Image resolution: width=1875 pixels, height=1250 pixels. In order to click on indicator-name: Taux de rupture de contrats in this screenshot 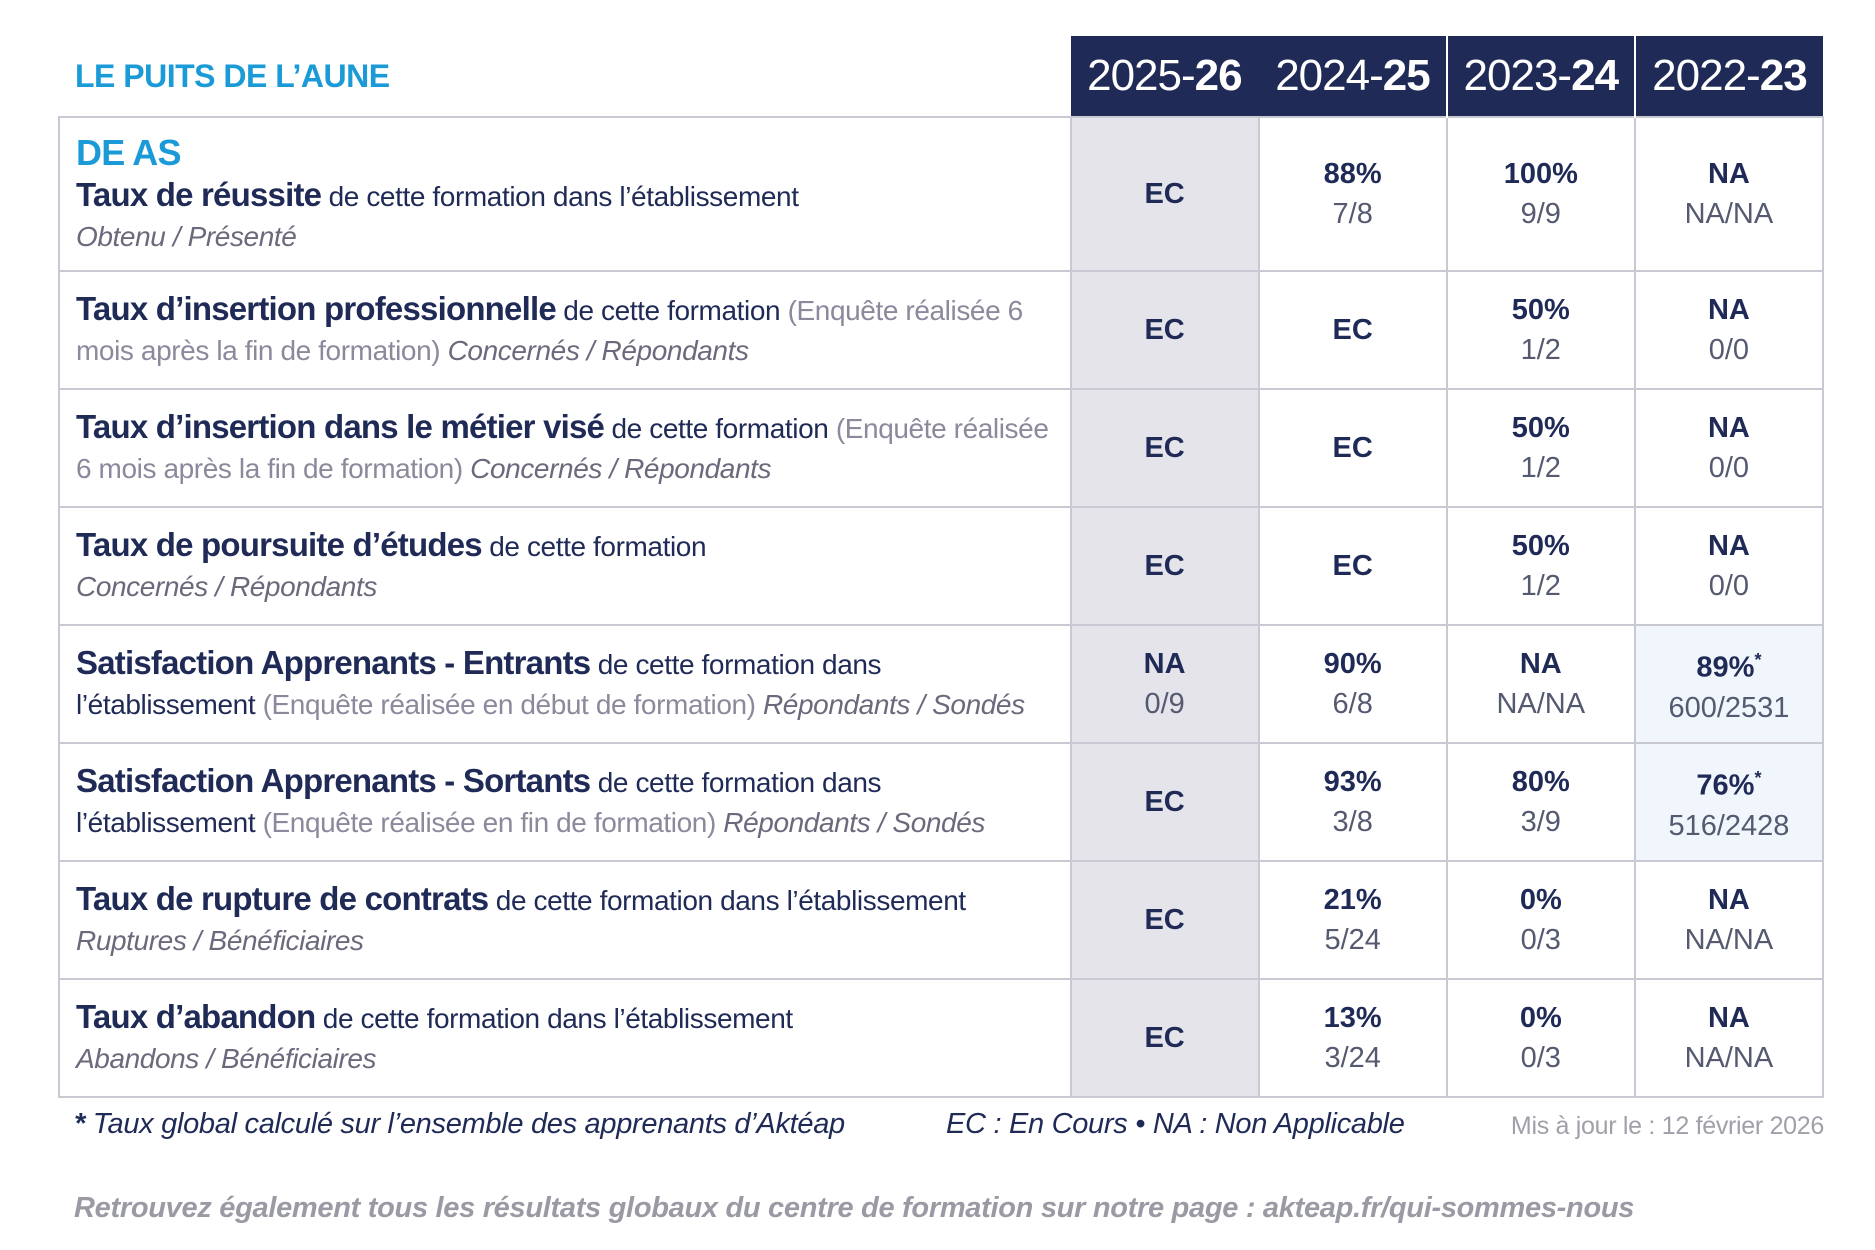, I will do `click(282, 898)`.